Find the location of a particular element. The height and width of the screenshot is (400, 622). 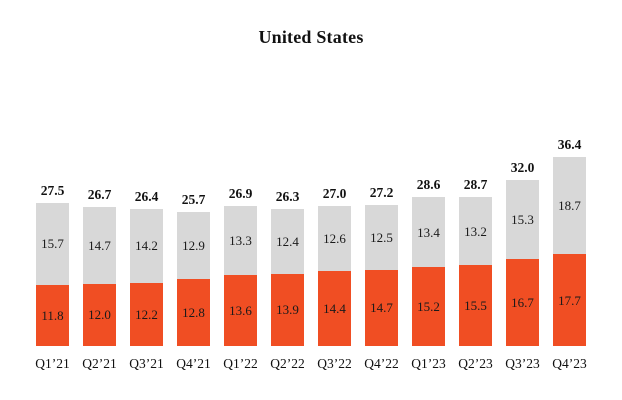

total-label: 26.9 is located at coordinates (240, 194).